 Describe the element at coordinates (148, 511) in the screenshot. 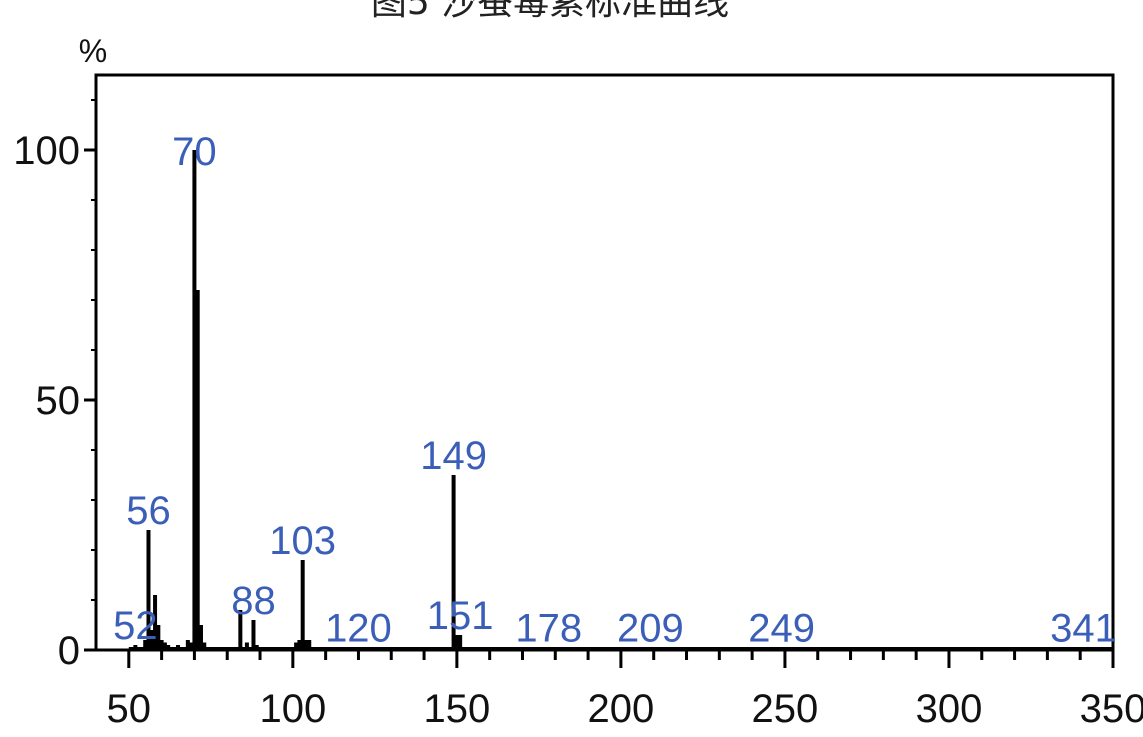

I see `peak-label: 56` at that location.